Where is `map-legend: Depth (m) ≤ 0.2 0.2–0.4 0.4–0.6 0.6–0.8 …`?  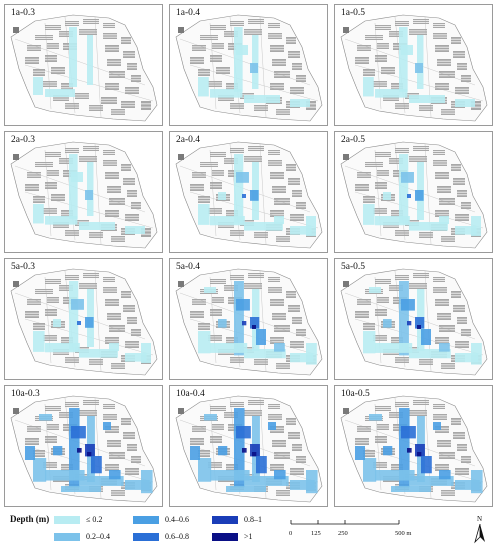 map-legend: Depth (m) ≤ 0.2 0.2–0.4 0.4–0.6 0.6–0.8 … is located at coordinates (248, 531).